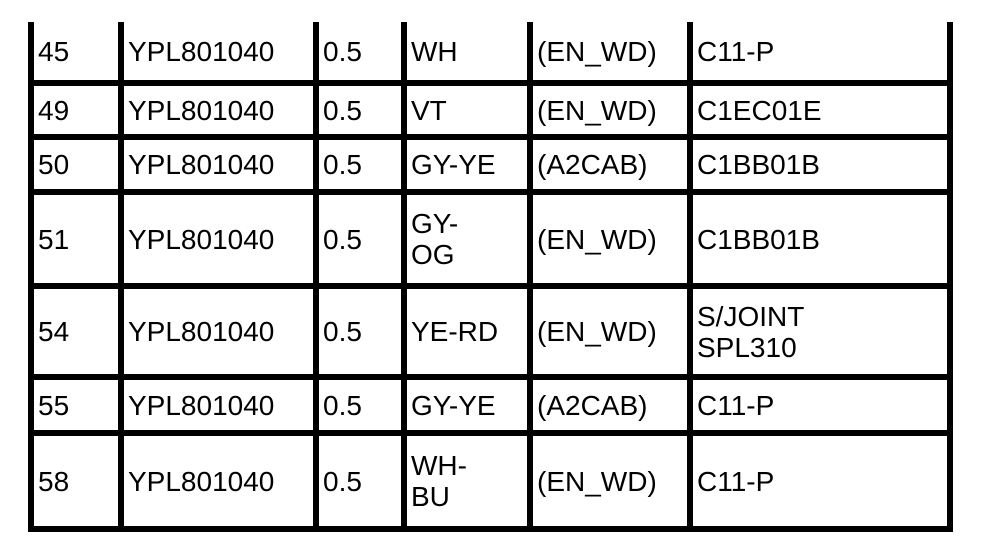 The height and width of the screenshot is (556, 985). Describe the element at coordinates (429, 110) in the screenshot. I see `cell-color: VT` at that location.